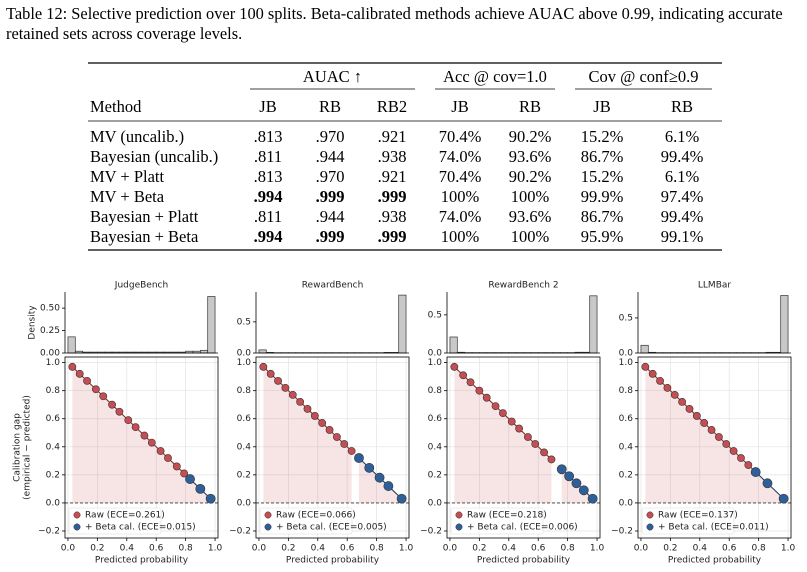 Image resolution: width=807 pixels, height=572 pixels. What do you see at coordinates (127, 176) in the screenshot?
I see `table-cell: MV + Platt` at bounding box center [127, 176].